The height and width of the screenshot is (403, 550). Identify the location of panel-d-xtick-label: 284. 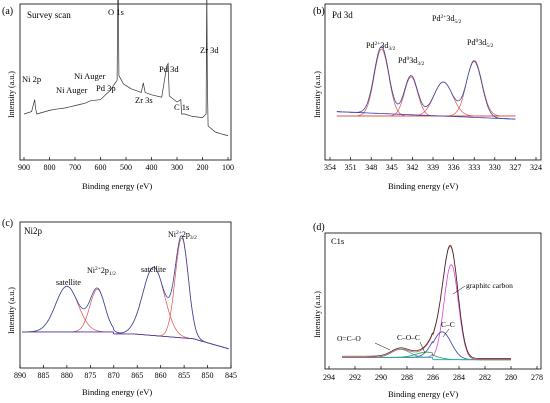
(459, 377).